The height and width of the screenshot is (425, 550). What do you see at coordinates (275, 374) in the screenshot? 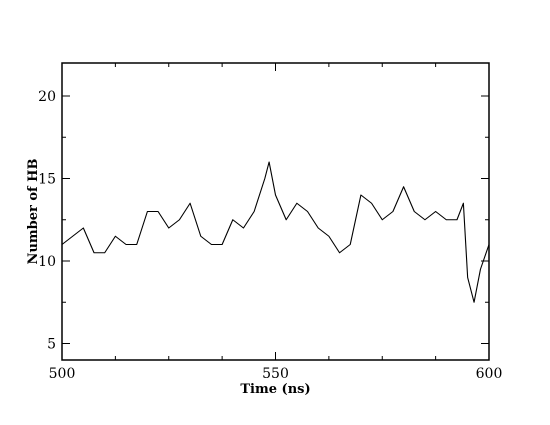
I see `x-tick-label: 550` at bounding box center [275, 374].